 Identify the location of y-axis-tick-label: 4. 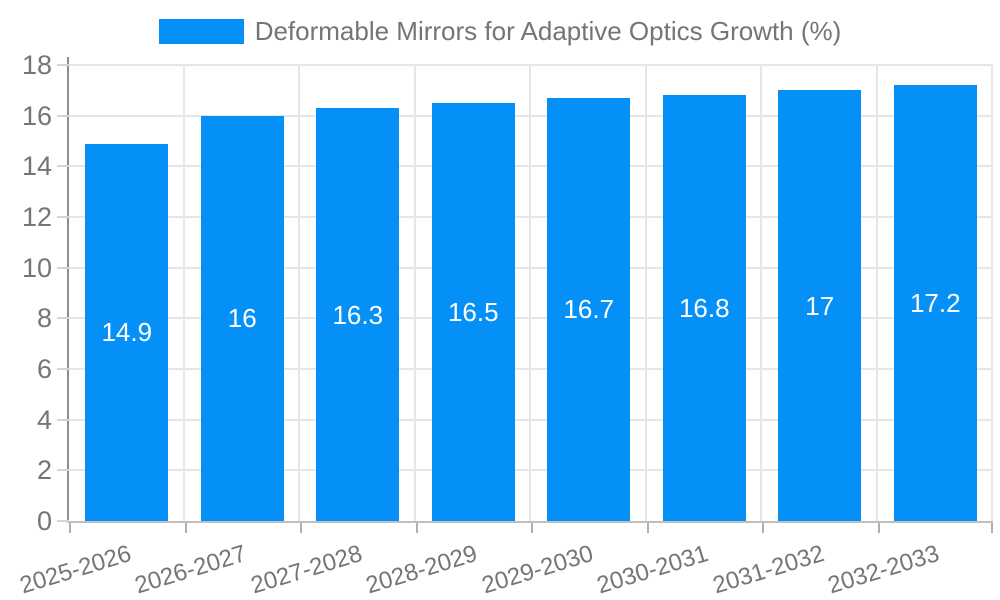
(44, 419).